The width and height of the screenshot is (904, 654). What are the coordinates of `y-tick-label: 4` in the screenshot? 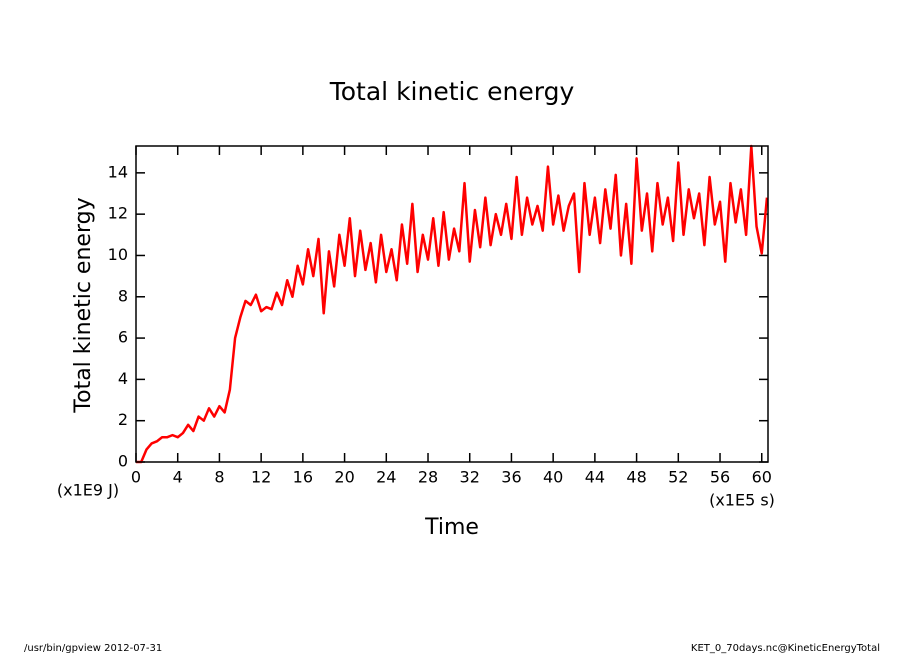 It's located at (123, 378).